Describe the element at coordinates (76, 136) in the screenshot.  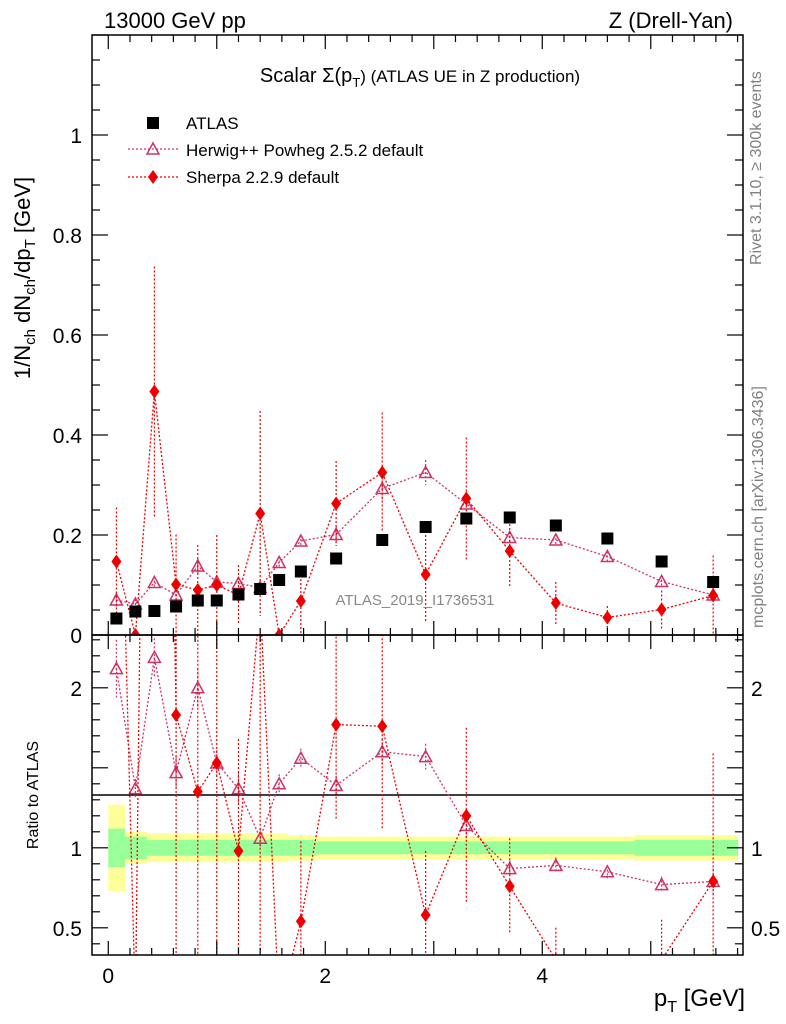
I see `y-tick-label-main: 1` at that location.